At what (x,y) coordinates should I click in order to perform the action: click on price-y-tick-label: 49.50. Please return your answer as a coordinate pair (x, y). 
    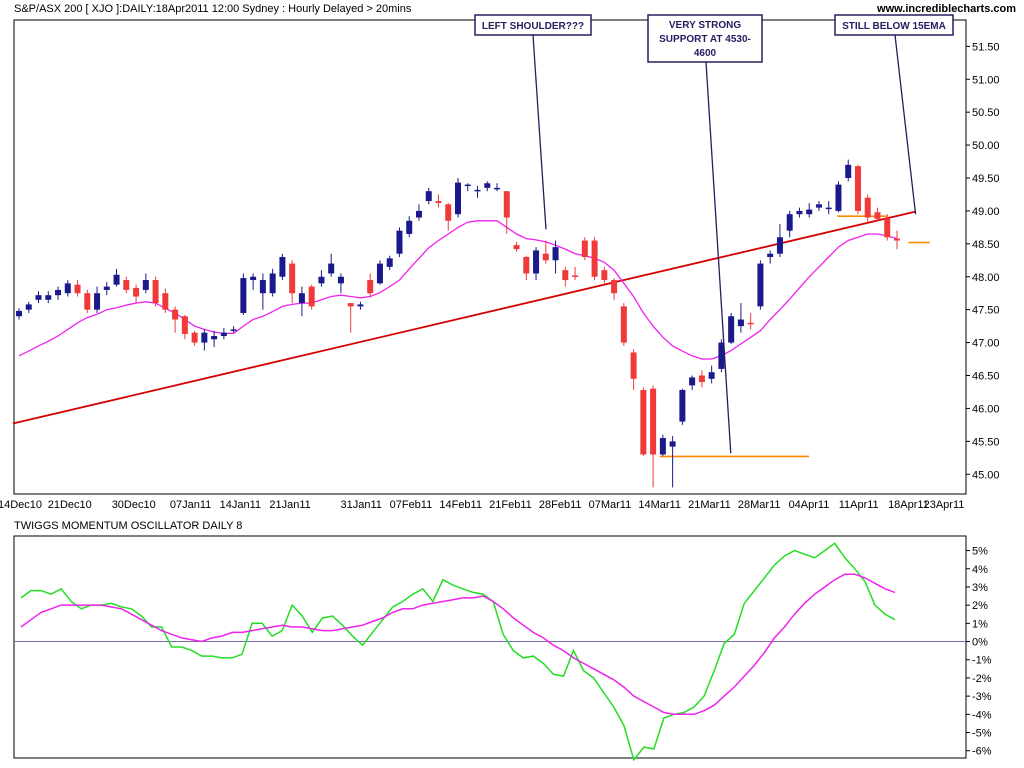
    Looking at the image, I should click on (986, 179).